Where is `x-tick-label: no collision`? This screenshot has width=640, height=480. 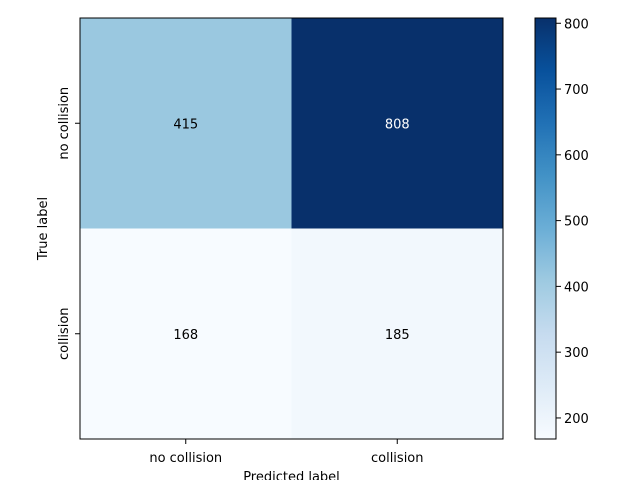 x-tick-label: no collision is located at coordinates (185, 458).